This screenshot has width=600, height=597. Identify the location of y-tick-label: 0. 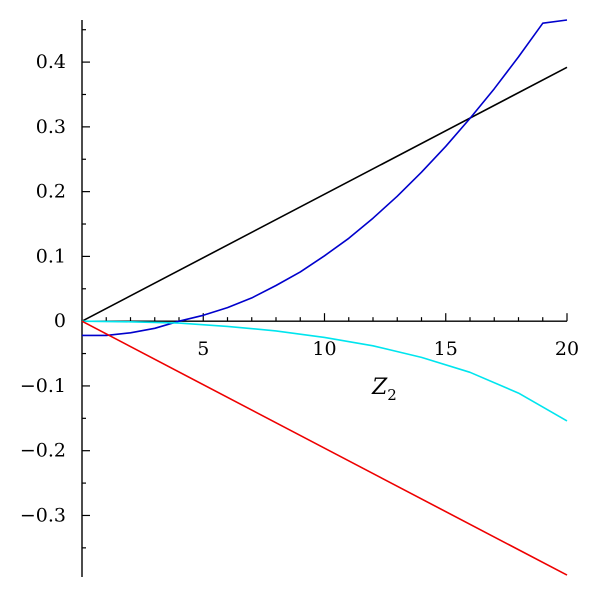
(60, 321).